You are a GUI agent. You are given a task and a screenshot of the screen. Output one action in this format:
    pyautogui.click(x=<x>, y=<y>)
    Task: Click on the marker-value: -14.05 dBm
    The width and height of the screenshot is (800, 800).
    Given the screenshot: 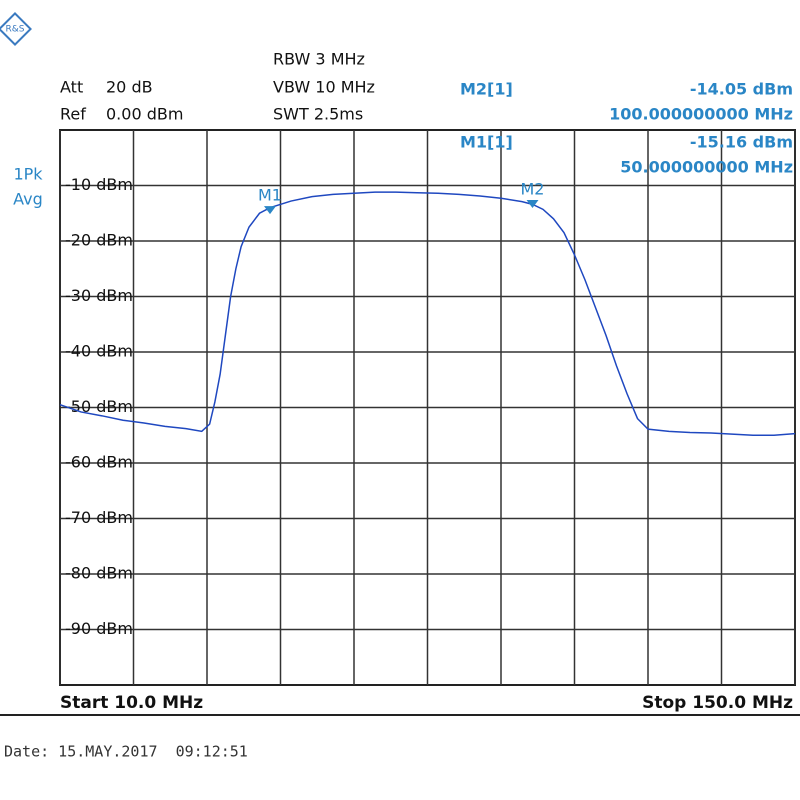 What is the action you would take?
    pyautogui.click(x=741, y=89)
    